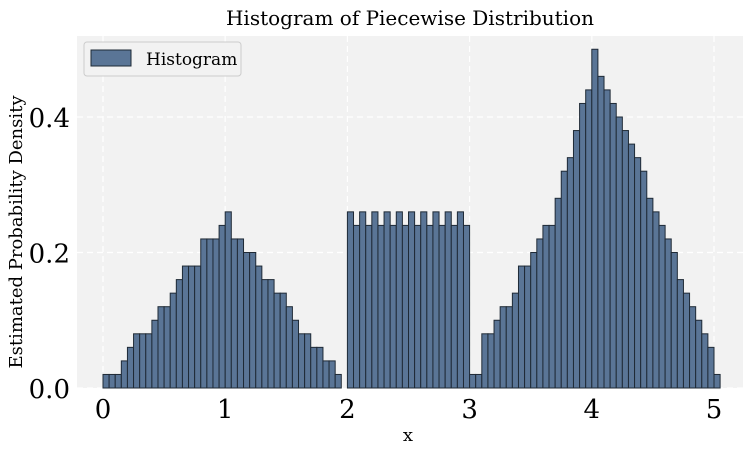 Image resolution: width=753 pixels, height=454 pixels. What do you see at coordinates (111, 58) in the screenshot?
I see `legend-swatch` at bounding box center [111, 58].